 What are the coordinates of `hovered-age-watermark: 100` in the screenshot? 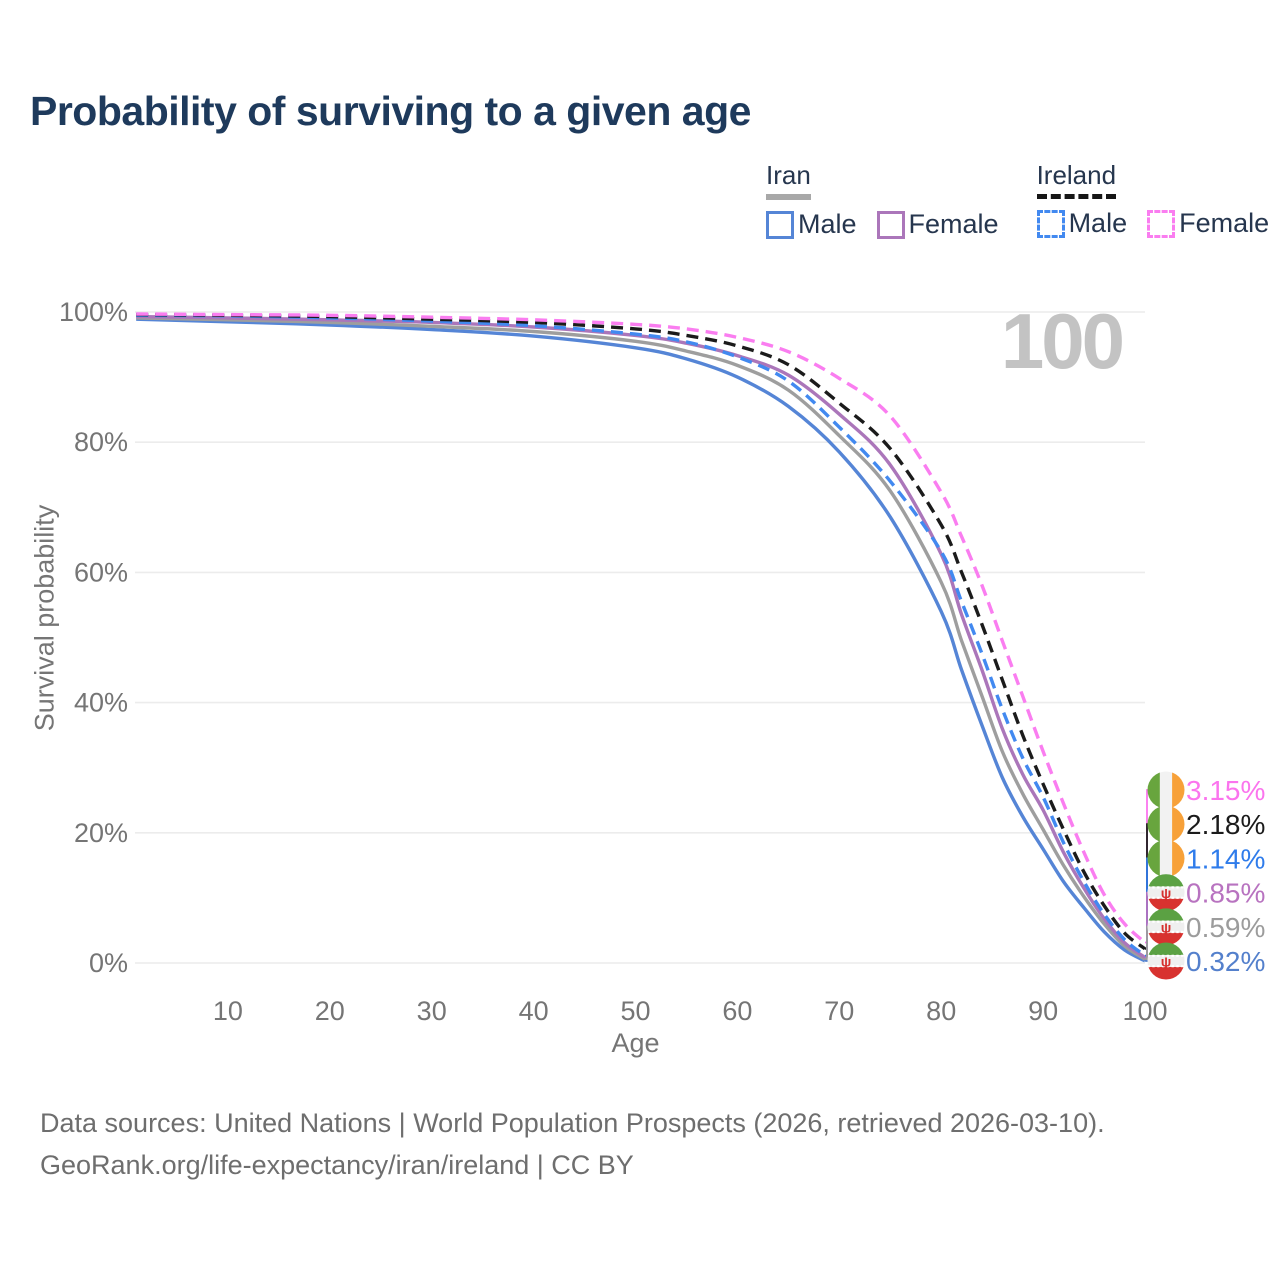 It's located at (1062, 341).